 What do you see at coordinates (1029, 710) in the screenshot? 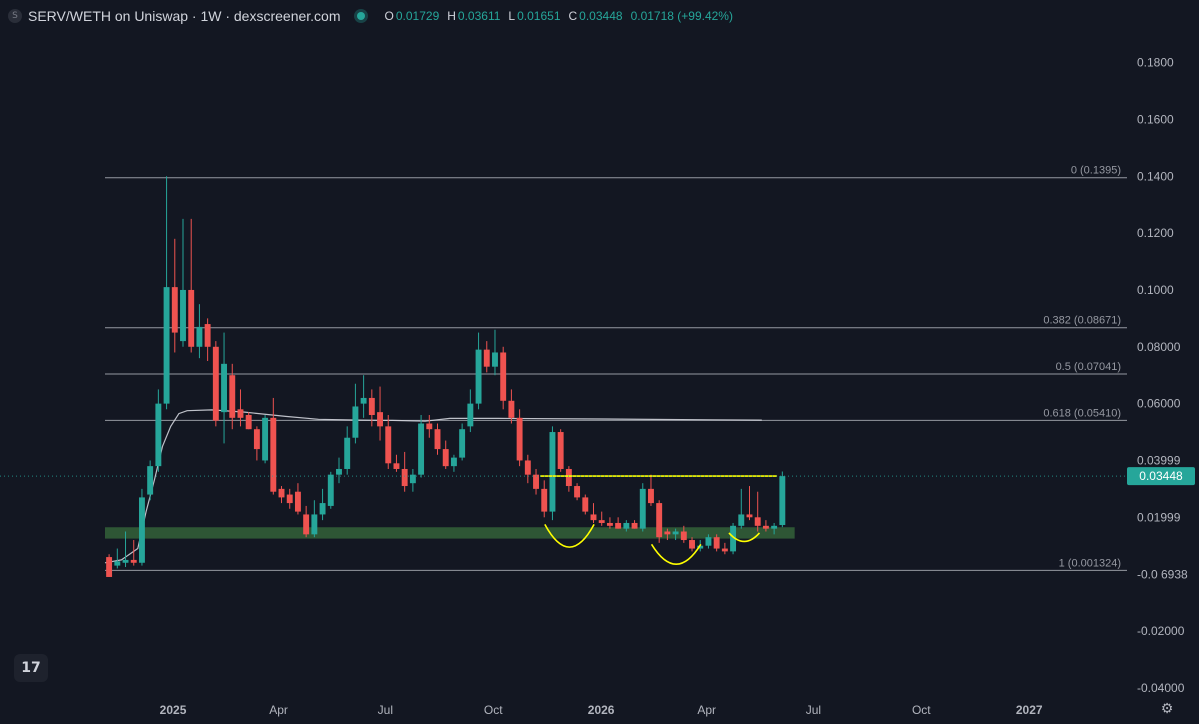
I see `x-axis-tick-label: 2027` at bounding box center [1029, 710].